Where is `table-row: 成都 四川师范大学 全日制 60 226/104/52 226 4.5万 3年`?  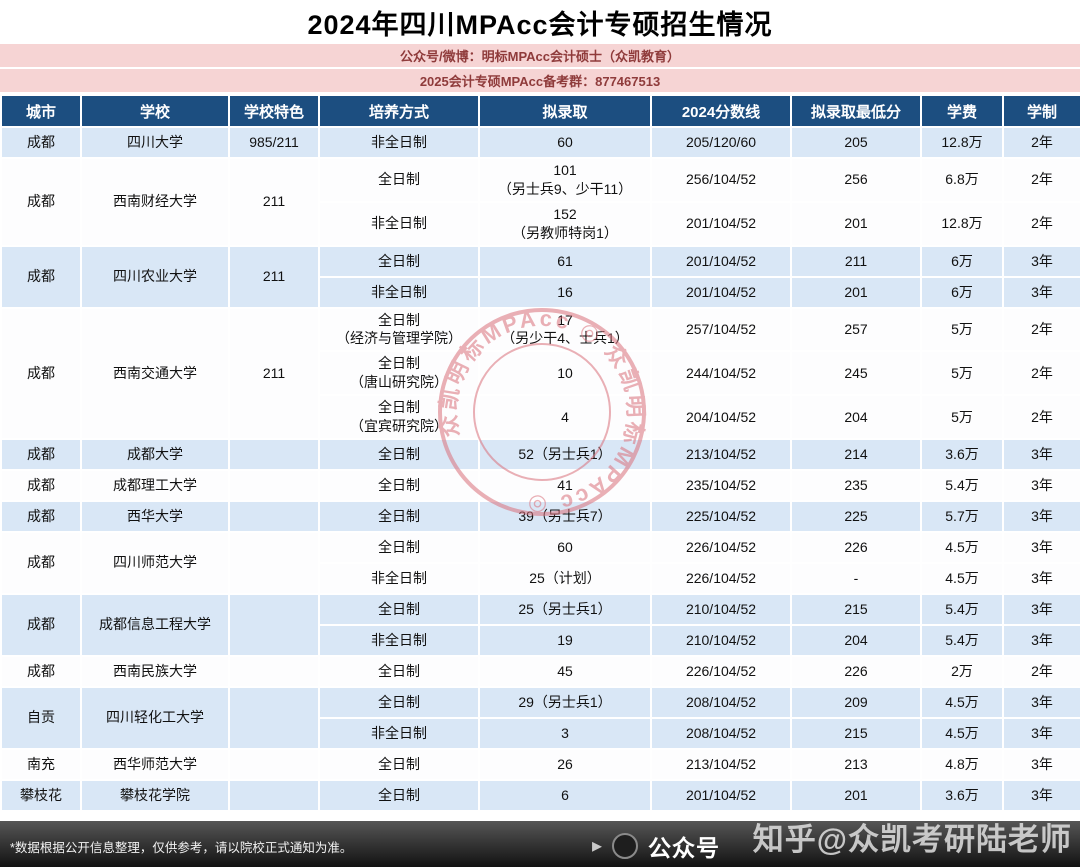
table-row: 成都 四川师范大学 全日制 60 226/104/52 226 4.5万 3年 is located at coordinates (540, 562).